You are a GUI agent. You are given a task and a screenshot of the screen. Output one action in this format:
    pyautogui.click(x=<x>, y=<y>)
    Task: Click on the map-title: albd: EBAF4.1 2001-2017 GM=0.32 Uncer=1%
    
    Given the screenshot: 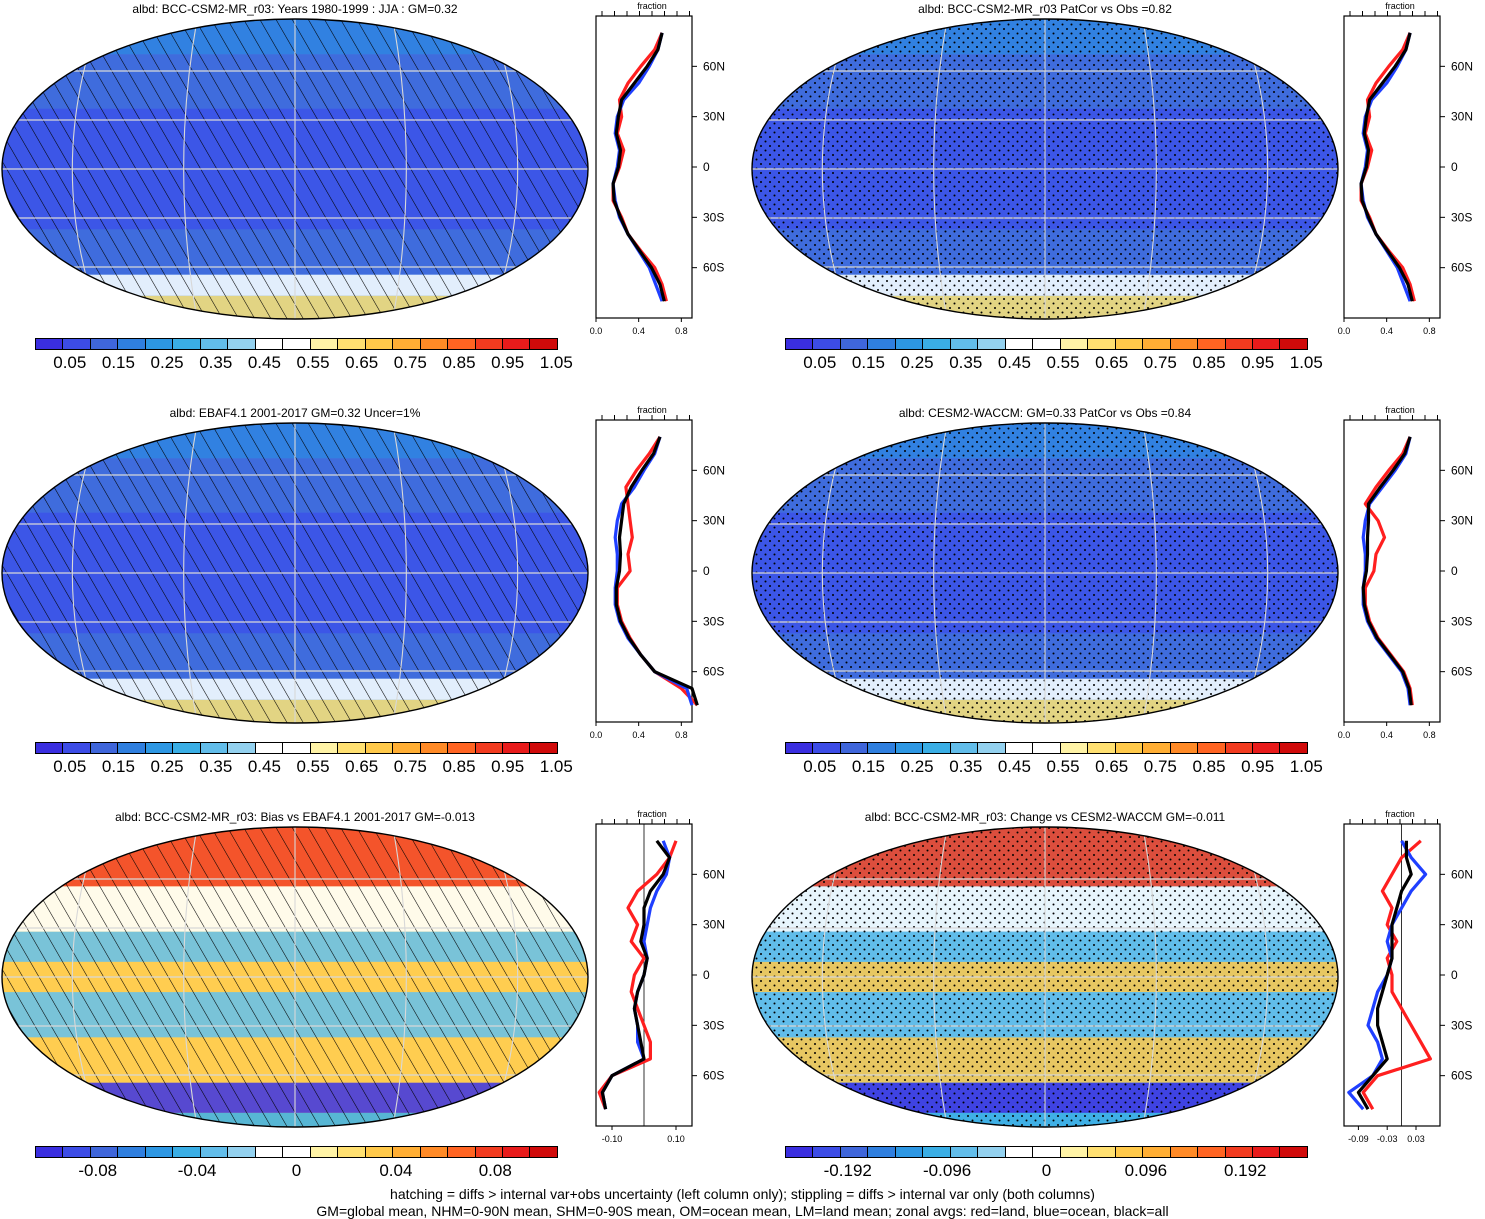 What is the action you would take?
    pyautogui.click(x=295, y=413)
    